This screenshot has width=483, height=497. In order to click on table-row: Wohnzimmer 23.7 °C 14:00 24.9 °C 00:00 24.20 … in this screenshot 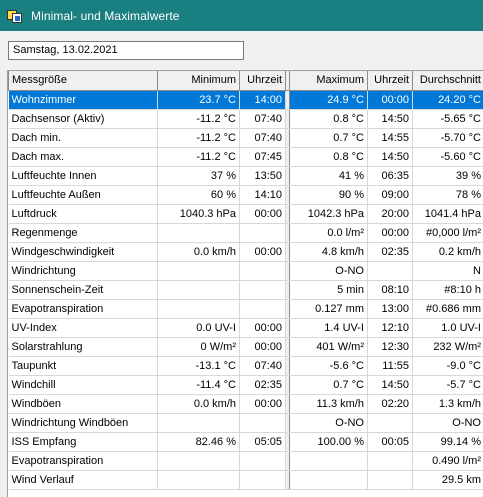, I will do `click(245, 100)`.